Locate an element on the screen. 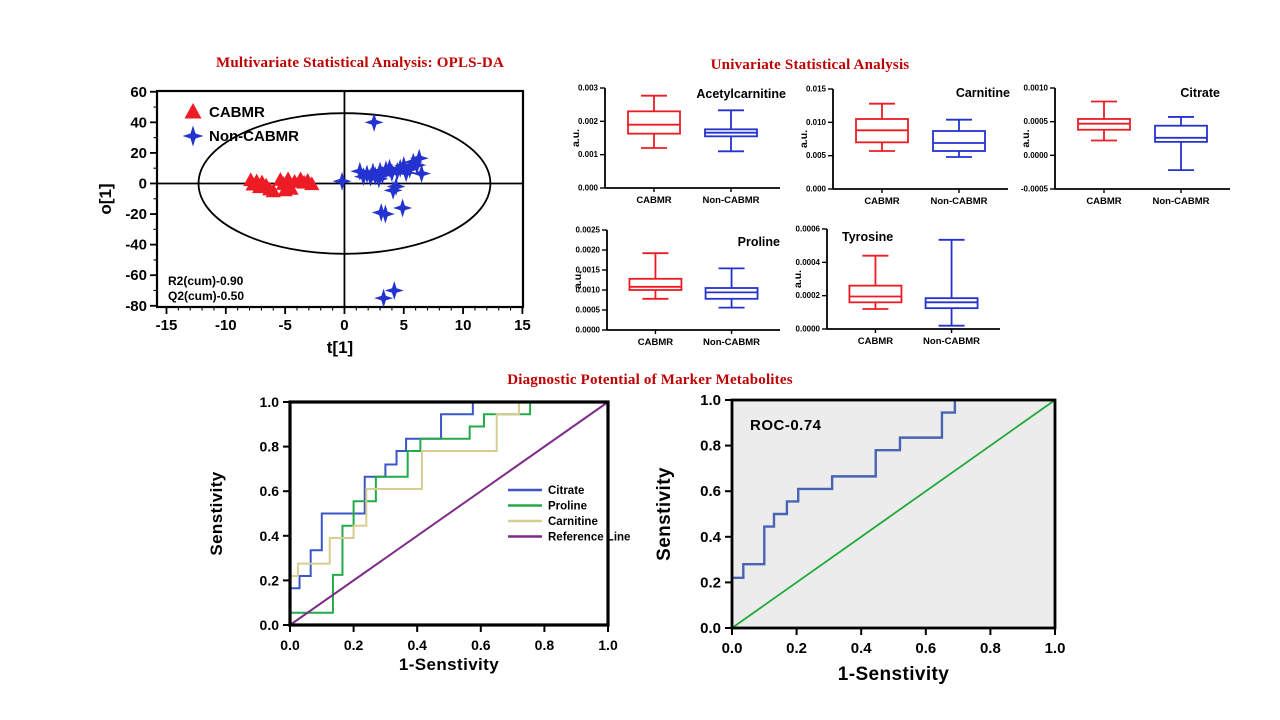 This screenshot has height=720, width=1280. x-axis-ticks: -15 -10 -5 0 5 10 15 is located at coordinates (343, 320).